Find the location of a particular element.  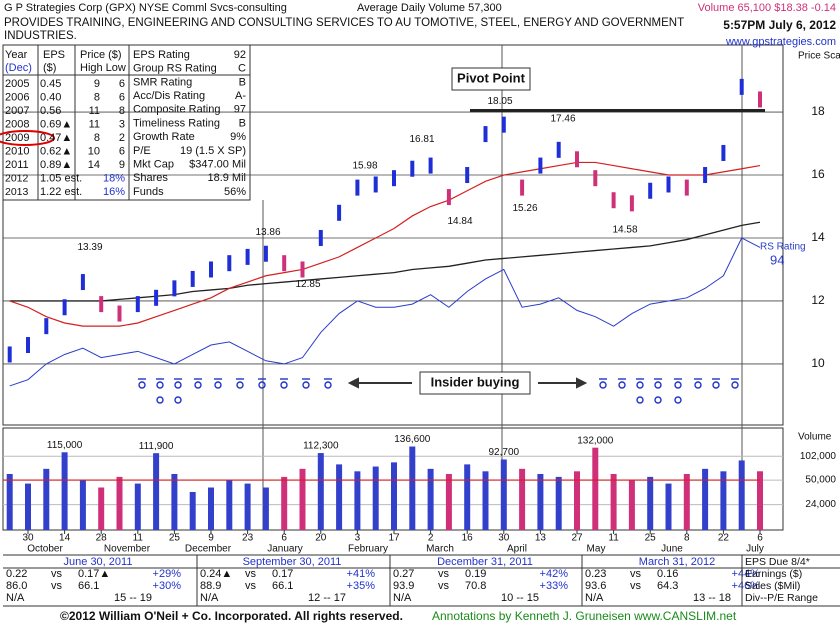

rating-value: C is located at coordinates (242, 69).